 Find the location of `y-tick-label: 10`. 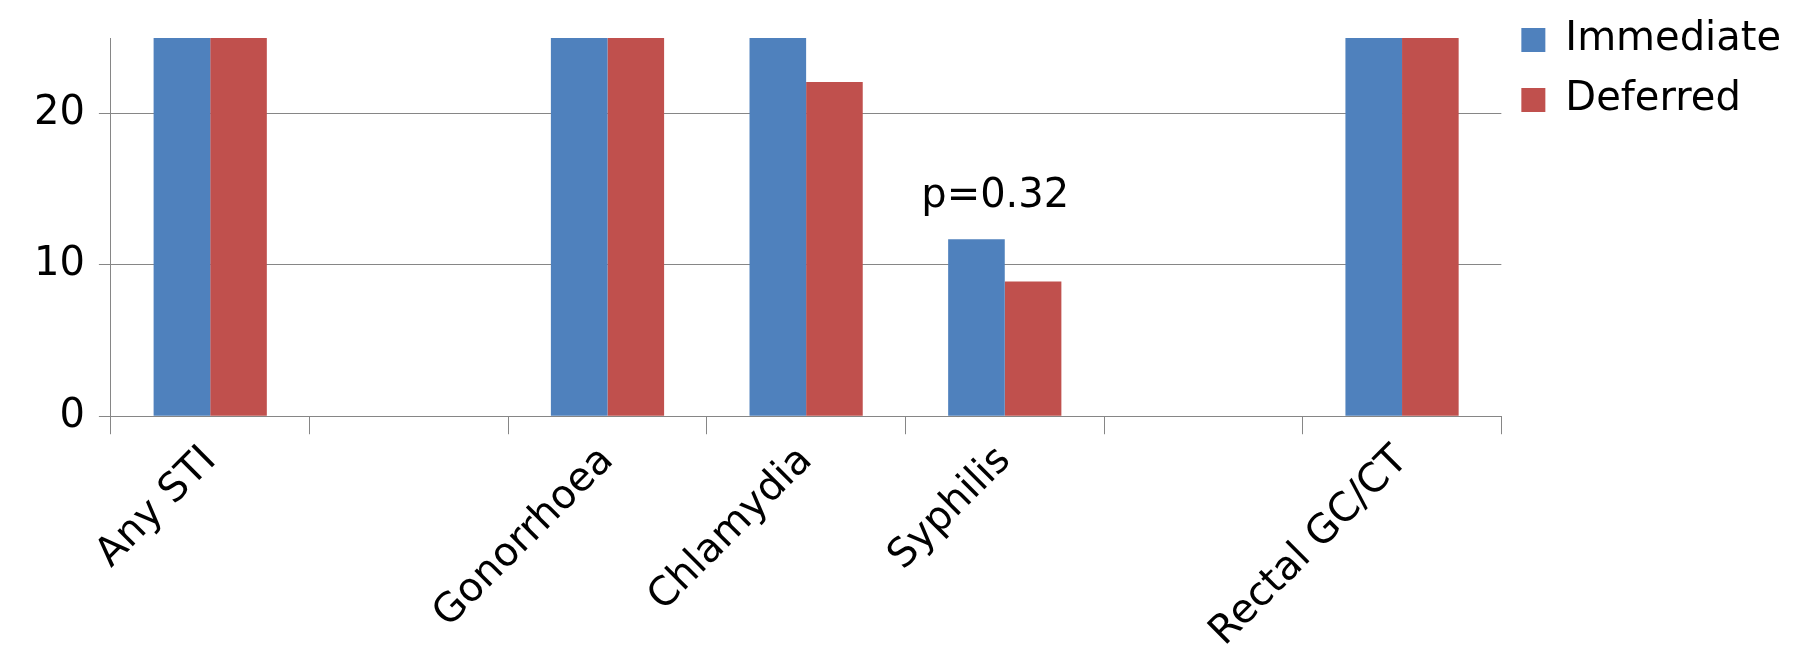

y-tick-label: 10 is located at coordinates (59, 261).